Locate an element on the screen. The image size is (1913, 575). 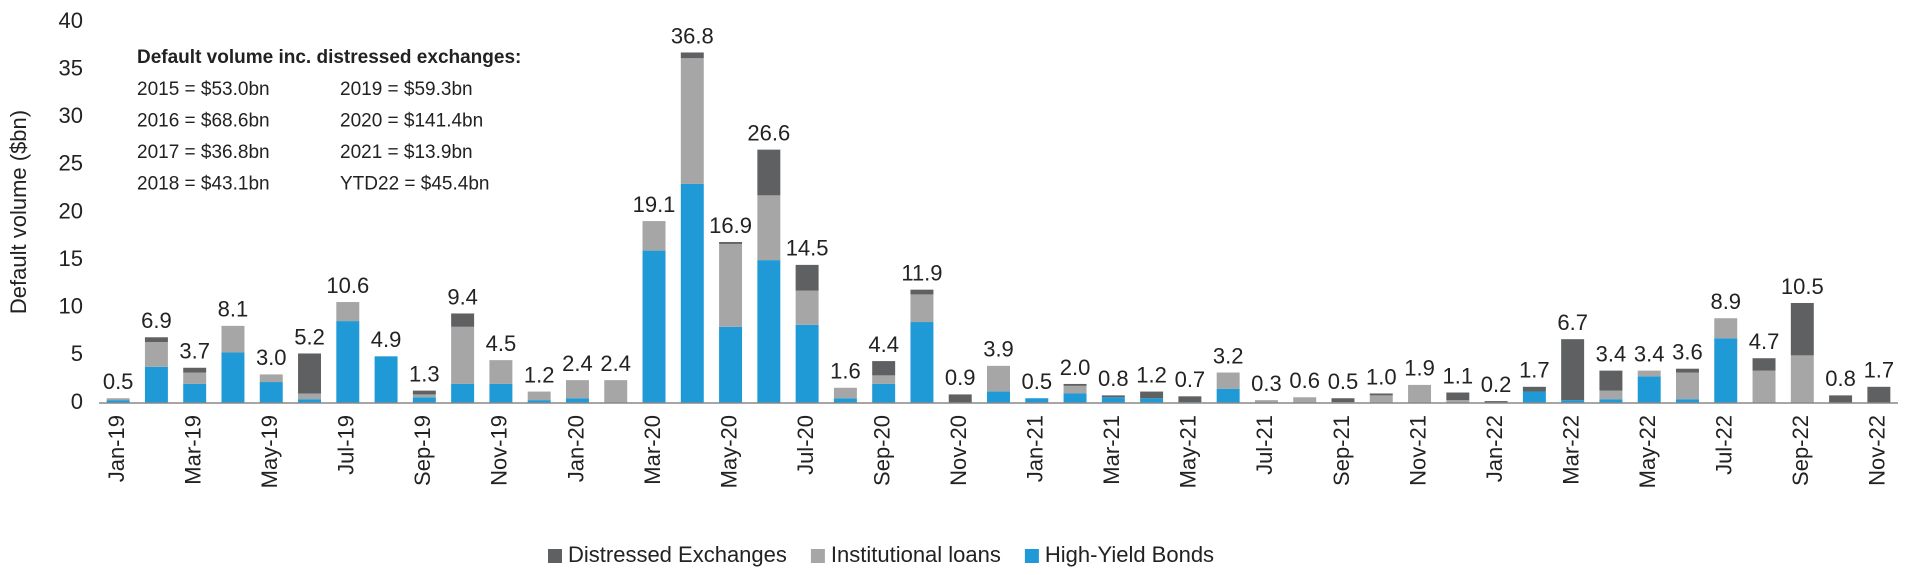
legend-label: High-Yield Bonds is located at coordinates (1129, 554).